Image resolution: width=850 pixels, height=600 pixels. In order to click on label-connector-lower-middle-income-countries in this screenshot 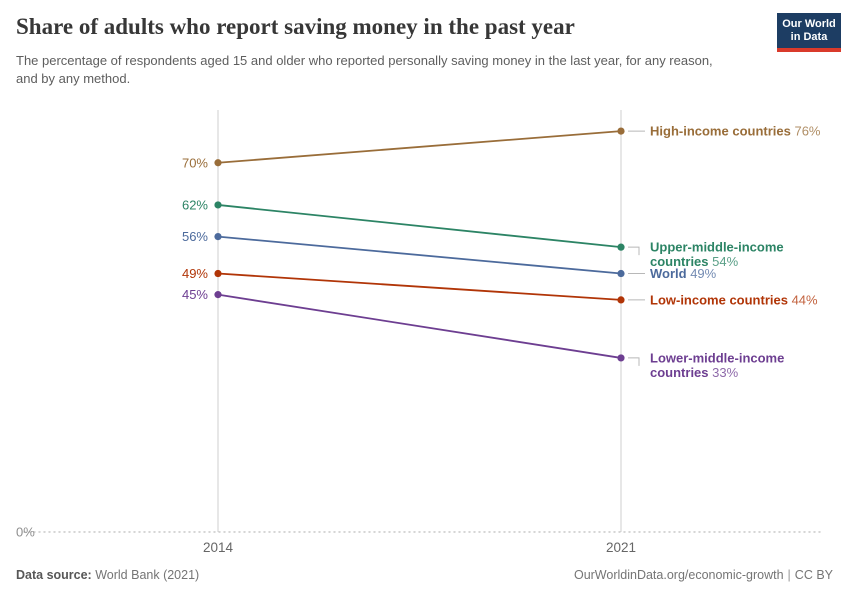, I will do `click(634, 361)`.